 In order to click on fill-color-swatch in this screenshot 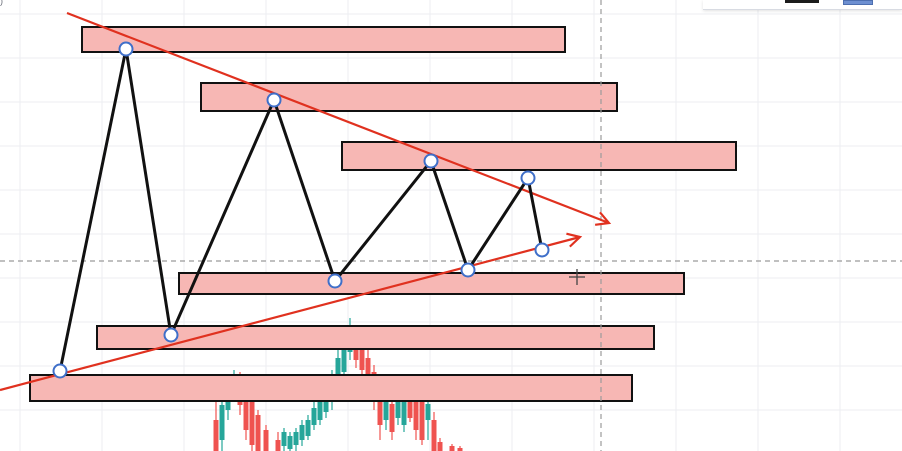, I will do `click(858, 2)`.